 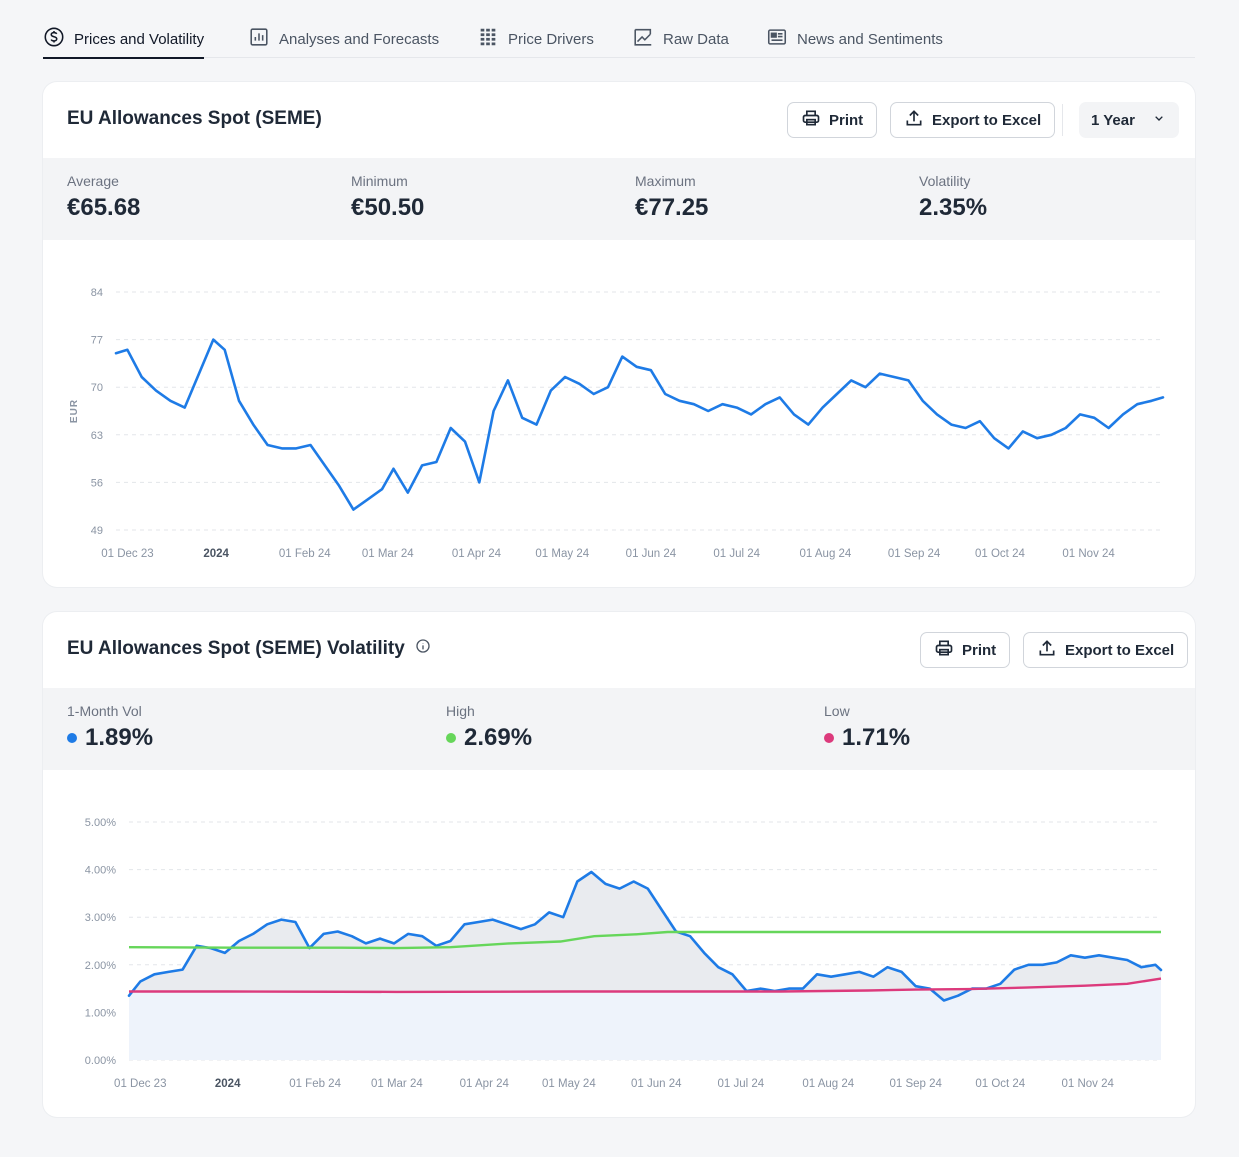 I want to click on stat-label: Low, so click(x=837, y=711).